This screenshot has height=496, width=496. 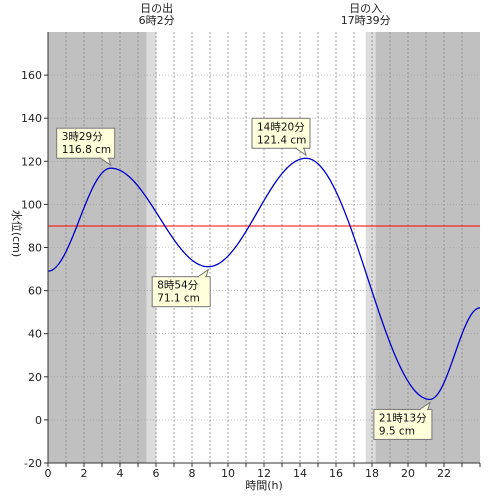 I want to click on x-axis-label: 時間(h), so click(x=264, y=485).